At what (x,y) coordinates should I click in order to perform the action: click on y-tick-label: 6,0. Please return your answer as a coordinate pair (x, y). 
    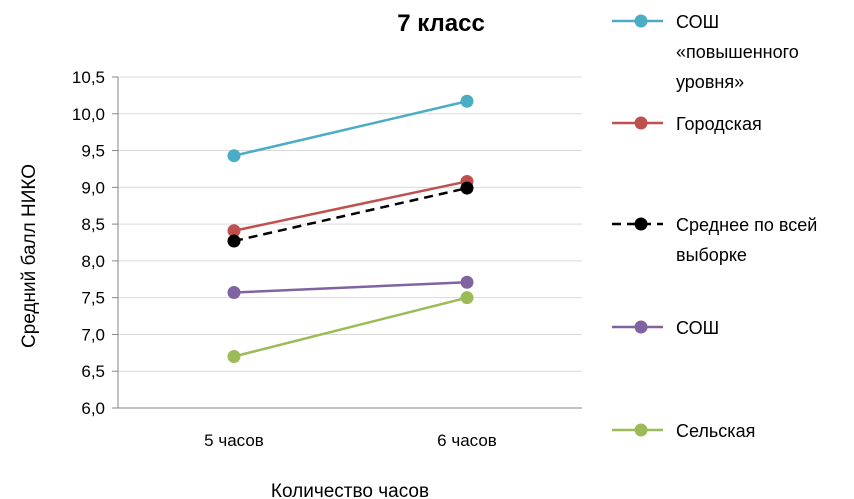
    Looking at the image, I should click on (93, 408).